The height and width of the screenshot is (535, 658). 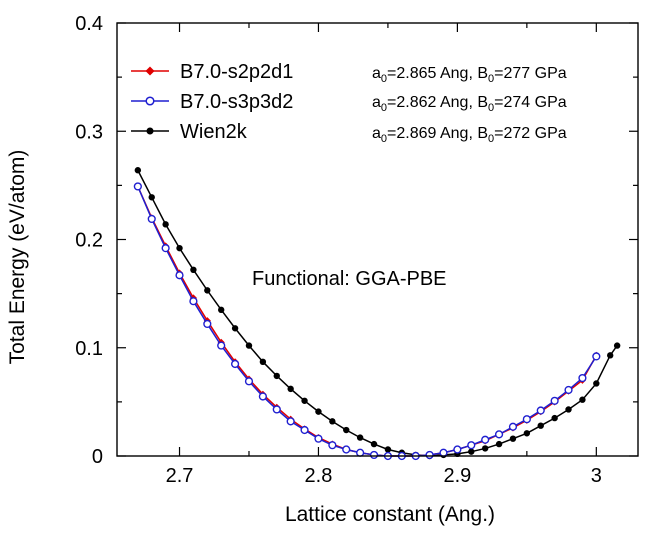 I want to click on fit-params-b7-s3p3d2: a0=2.862 Ang, B0=274 GPa, so click(x=469, y=104).